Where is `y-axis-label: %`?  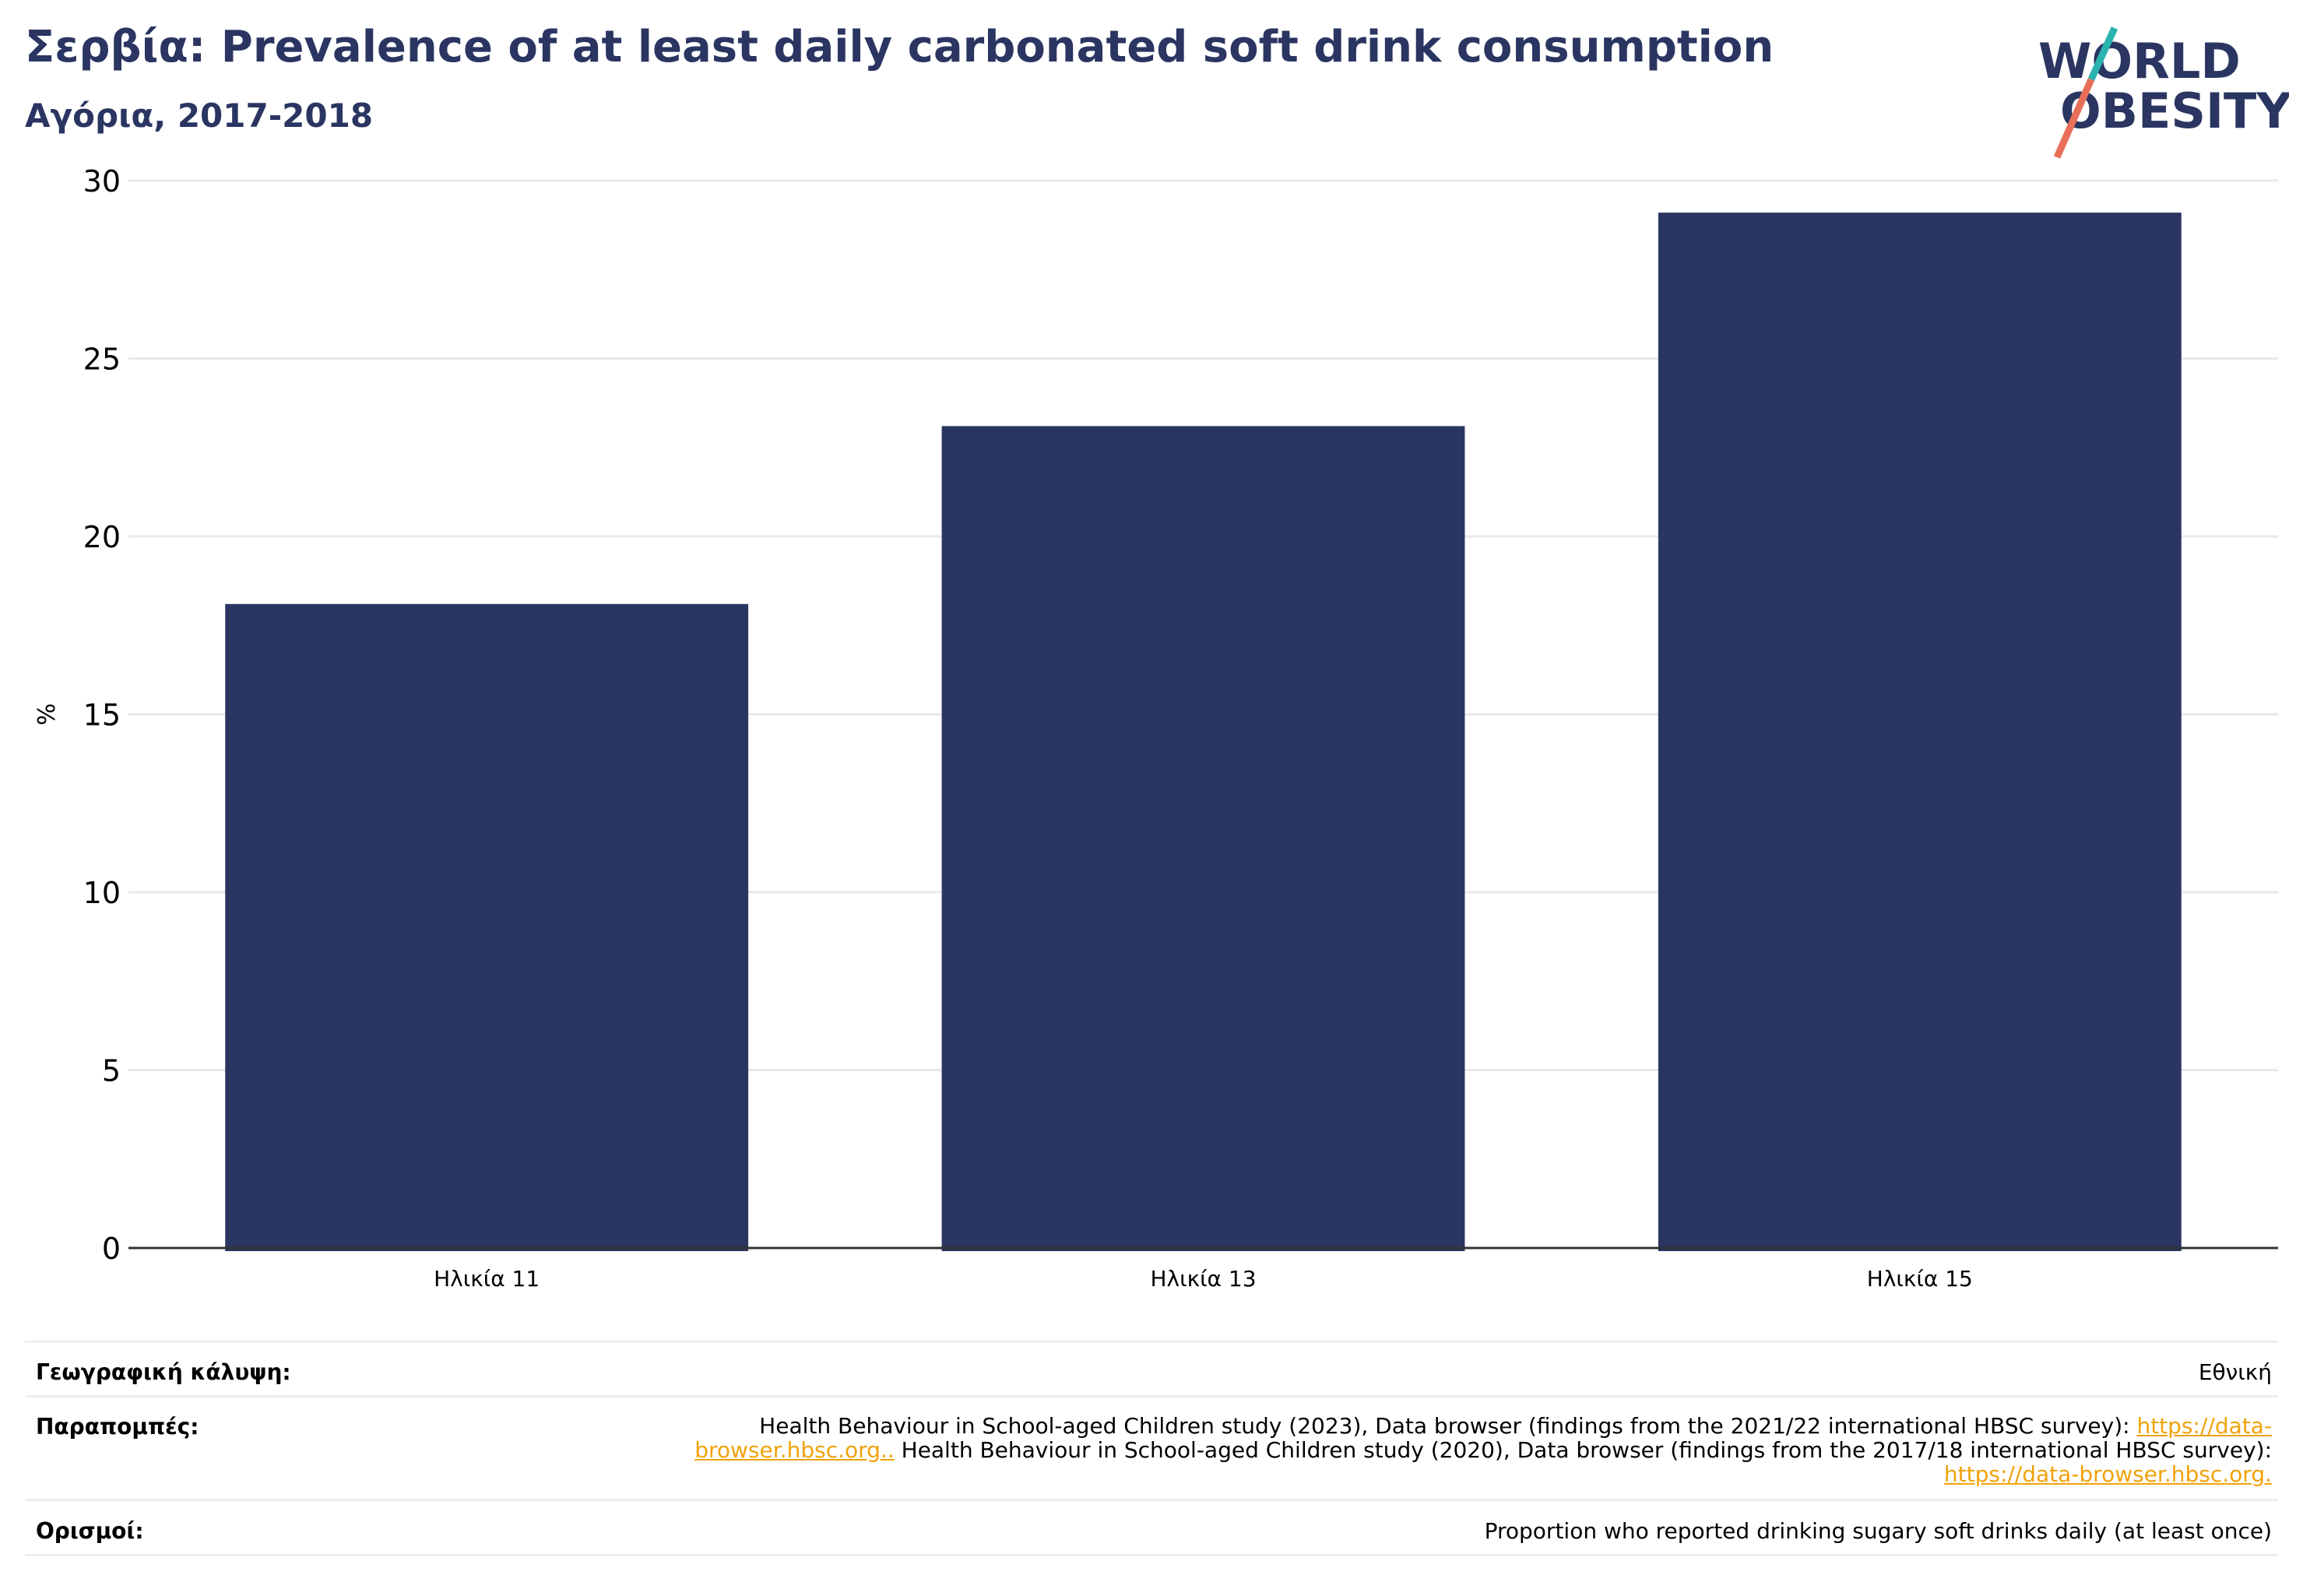
y-axis-label: % is located at coordinates (47, 714).